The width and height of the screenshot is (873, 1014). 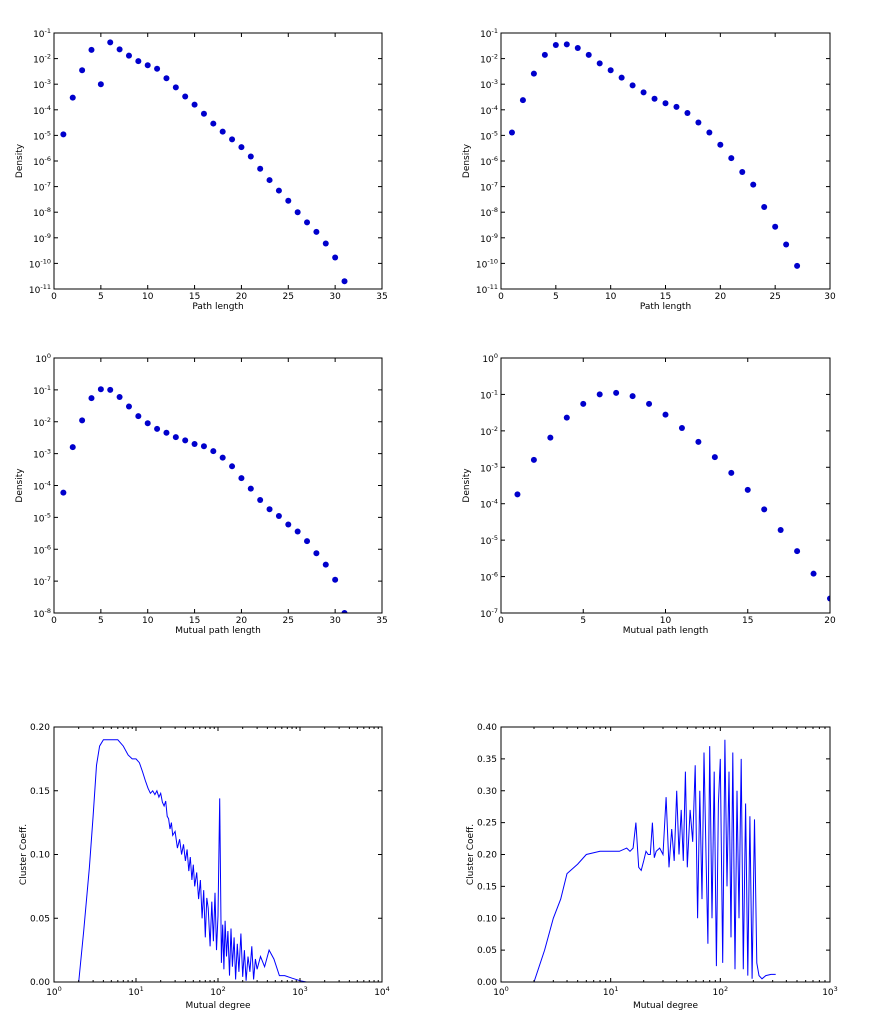 What do you see at coordinates (489, 33) in the screenshot?
I see `y-tick-label: 10⁻¹` at bounding box center [489, 33].